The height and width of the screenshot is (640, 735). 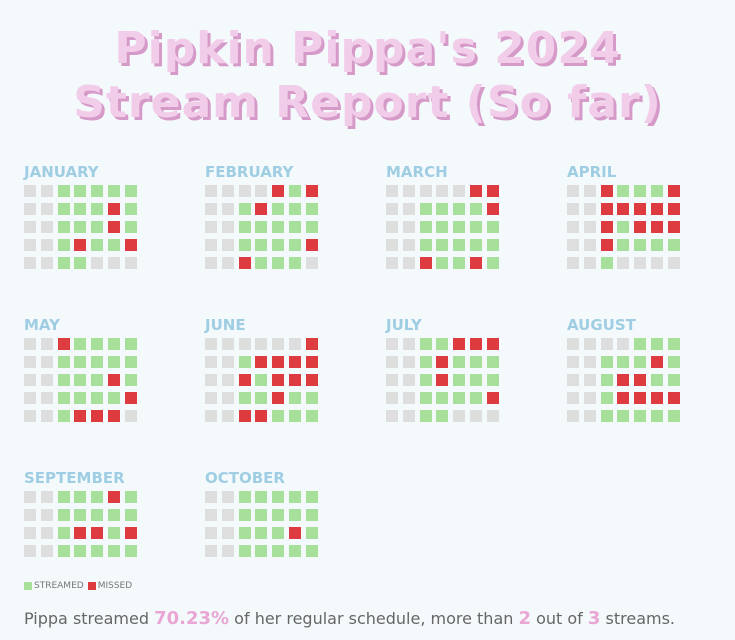 I want to click on summary-percent: 70.23%, so click(x=192, y=618).